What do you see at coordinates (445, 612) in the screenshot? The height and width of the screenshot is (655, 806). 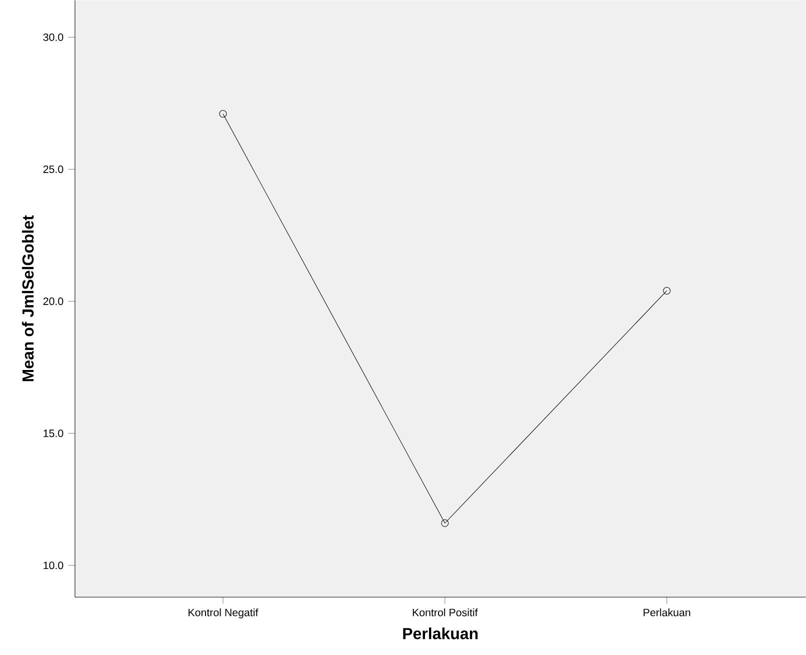 I see `x-tick-label: Kontrol Positif` at bounding box center [445, 612].